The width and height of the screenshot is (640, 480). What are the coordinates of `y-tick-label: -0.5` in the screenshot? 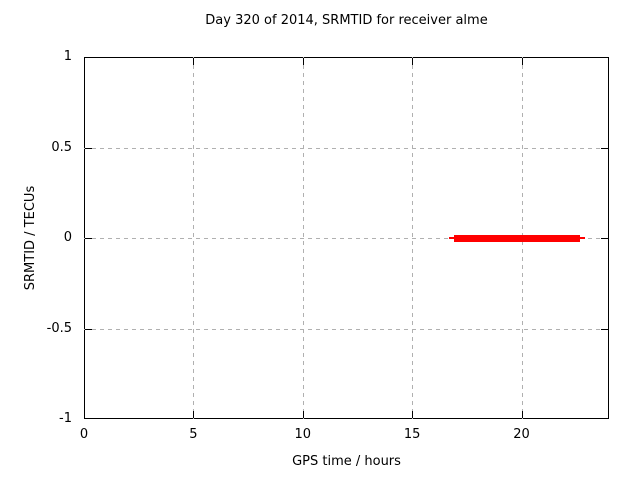 It's located at (59, 328).